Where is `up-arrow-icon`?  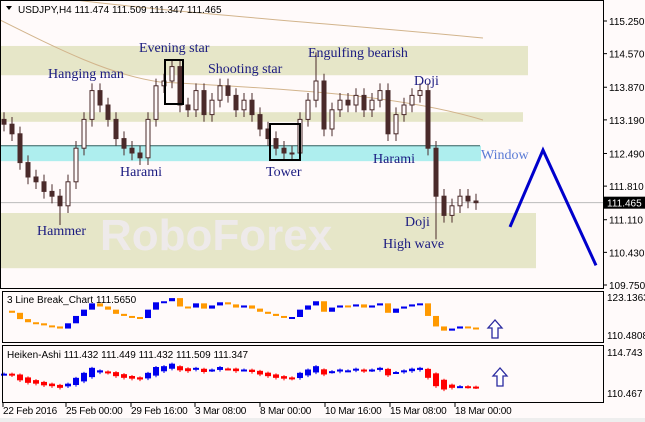
up-arrow-icon is located at coordinates (495, 329).